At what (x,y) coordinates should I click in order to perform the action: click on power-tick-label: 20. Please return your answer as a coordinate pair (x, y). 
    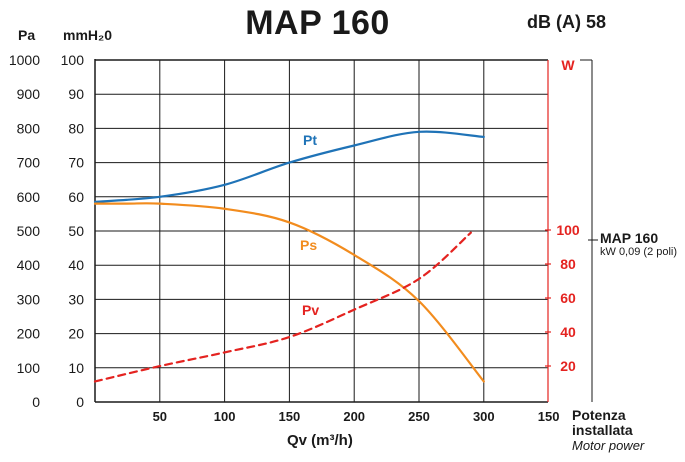
    Looking at the image, I should click on (568, 366).